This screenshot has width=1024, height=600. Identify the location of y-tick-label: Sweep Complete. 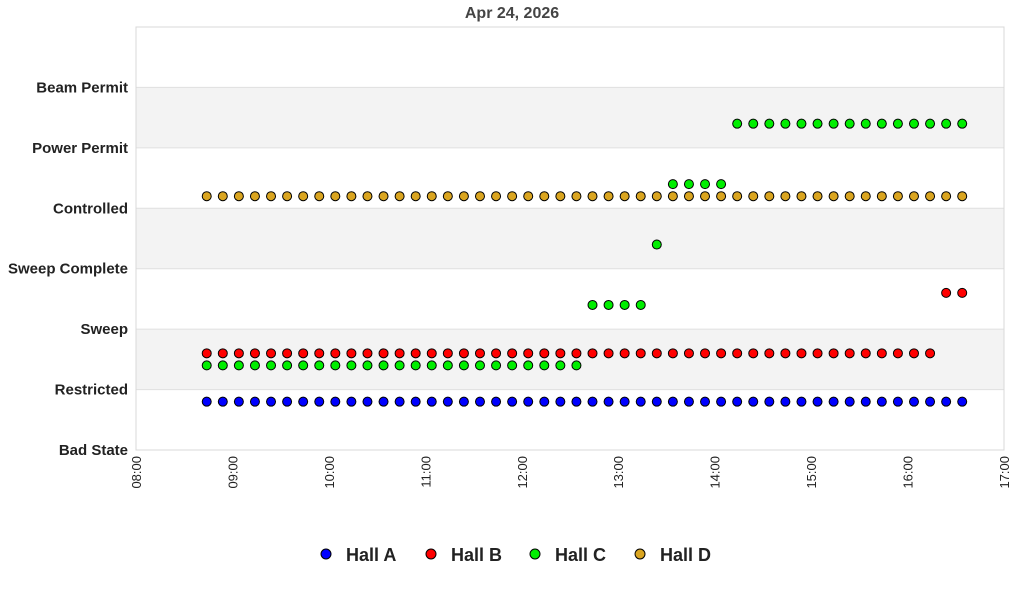
(68, 269).